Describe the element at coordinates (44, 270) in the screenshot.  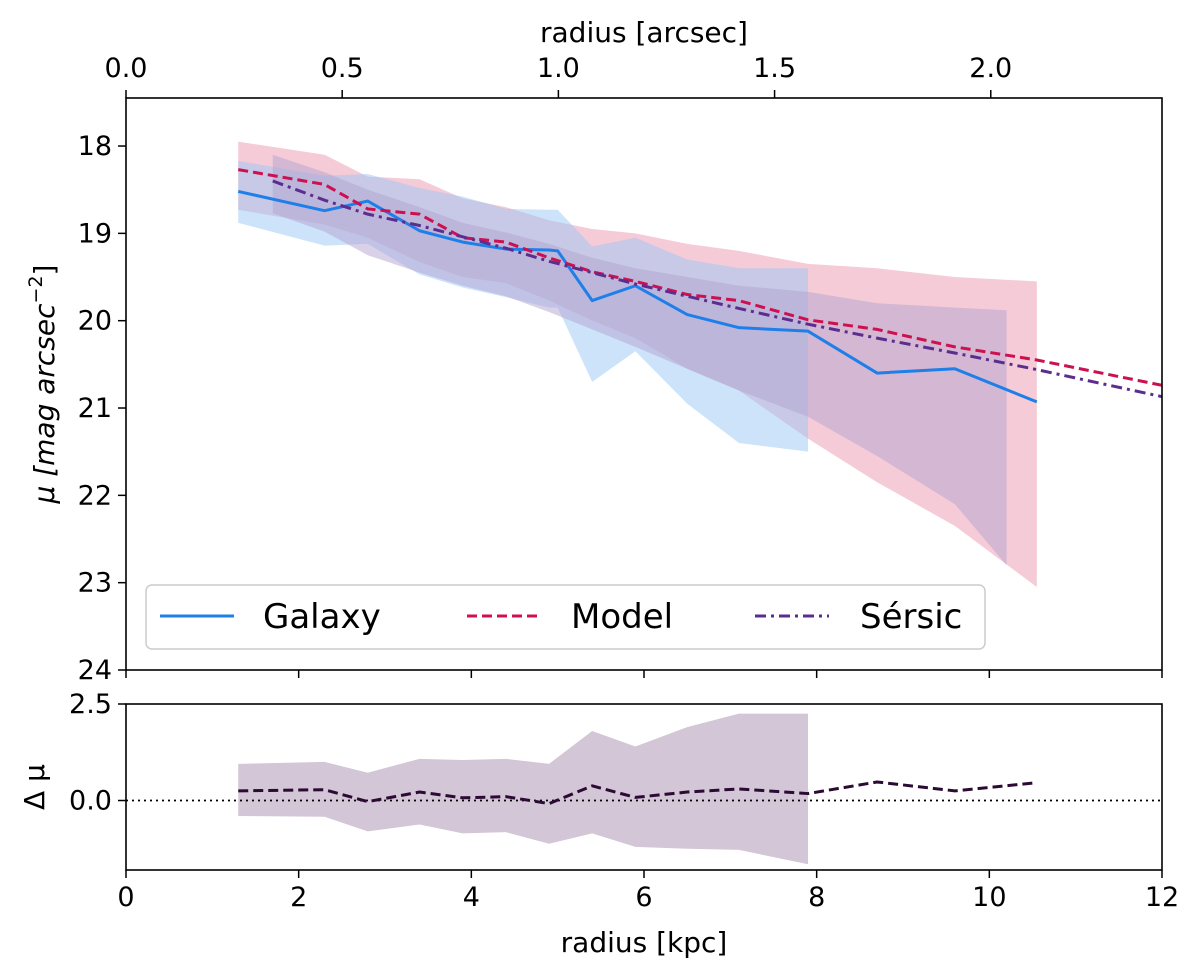
I see `y-label-close: ]` at that location.